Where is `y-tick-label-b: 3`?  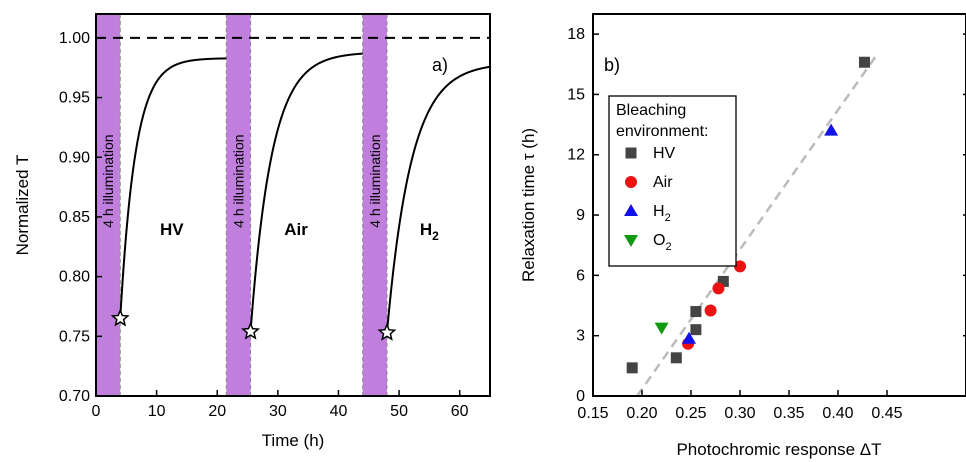 y-tick-label-b: 3 is located at coordinates (580, 336).